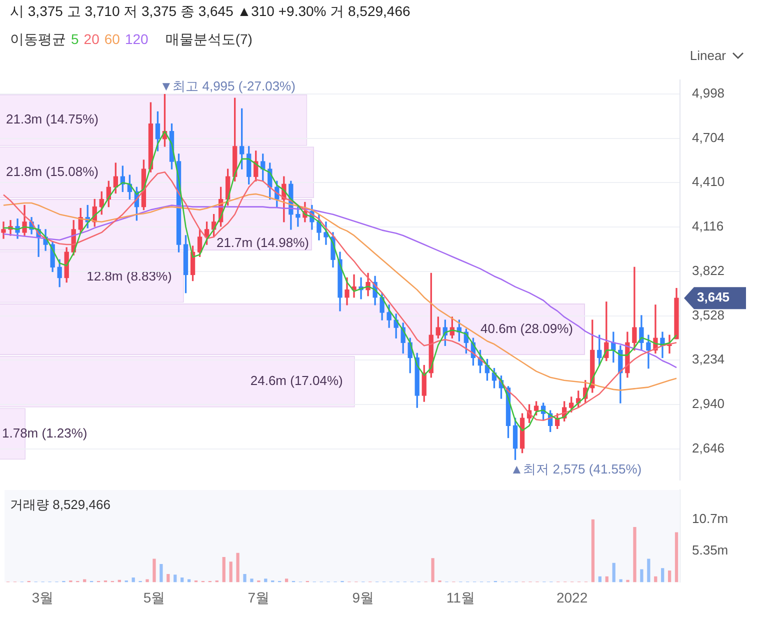  What do you see at coordinates (710, 550) in the screenshot?
I see `y-tick-label: 5.35m` at bounding box center [710, 550].